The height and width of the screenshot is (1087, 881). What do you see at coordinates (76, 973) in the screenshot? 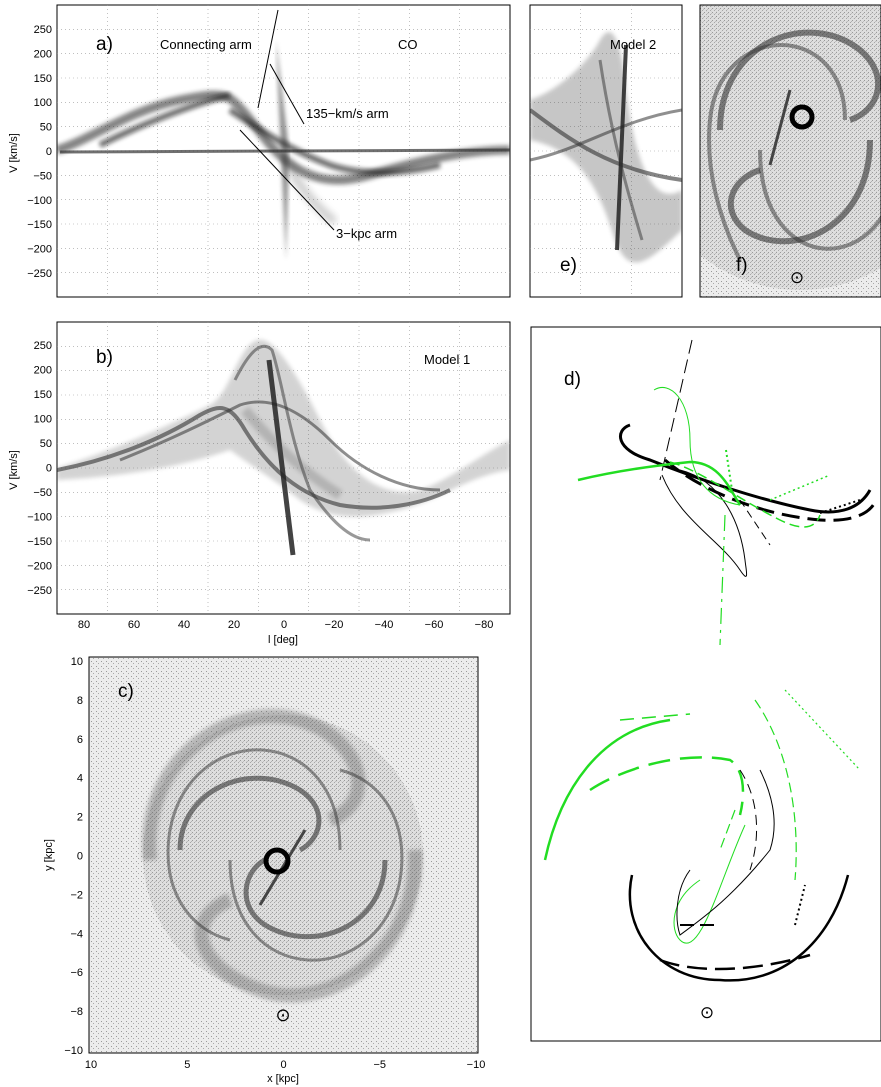
I see `panel-c-y-tick-label: −6` at bounding box center [76, 973].